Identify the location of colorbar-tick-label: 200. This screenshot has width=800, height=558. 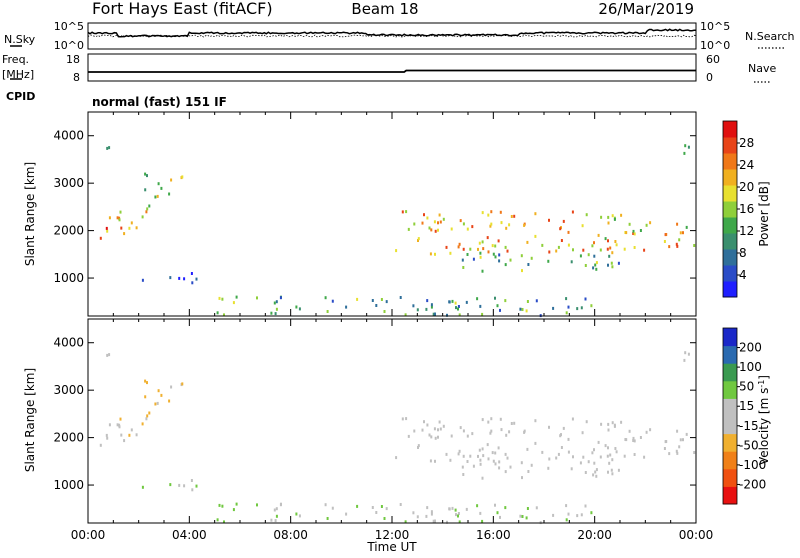
(750, 348).